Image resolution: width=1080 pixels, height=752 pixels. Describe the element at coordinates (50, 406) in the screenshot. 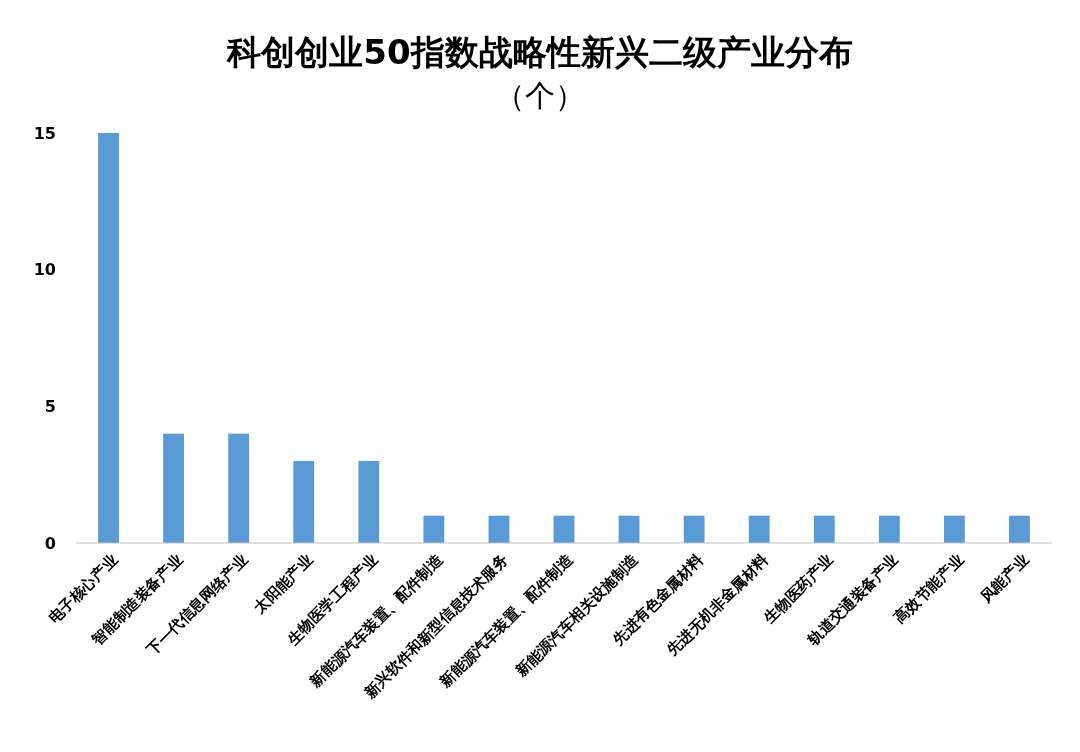

I see `y-tick-label: 5` at that location.